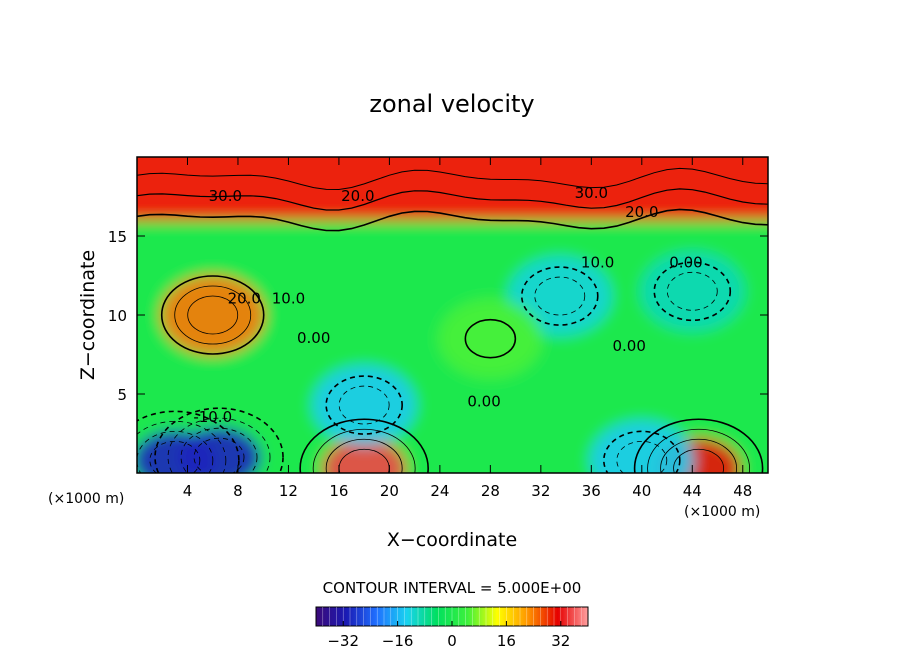  What do you see at coordinates (722, 512) in the screenshot?
I see `x-unit-right: (×1000 m)` at bounding box center [722, 512].